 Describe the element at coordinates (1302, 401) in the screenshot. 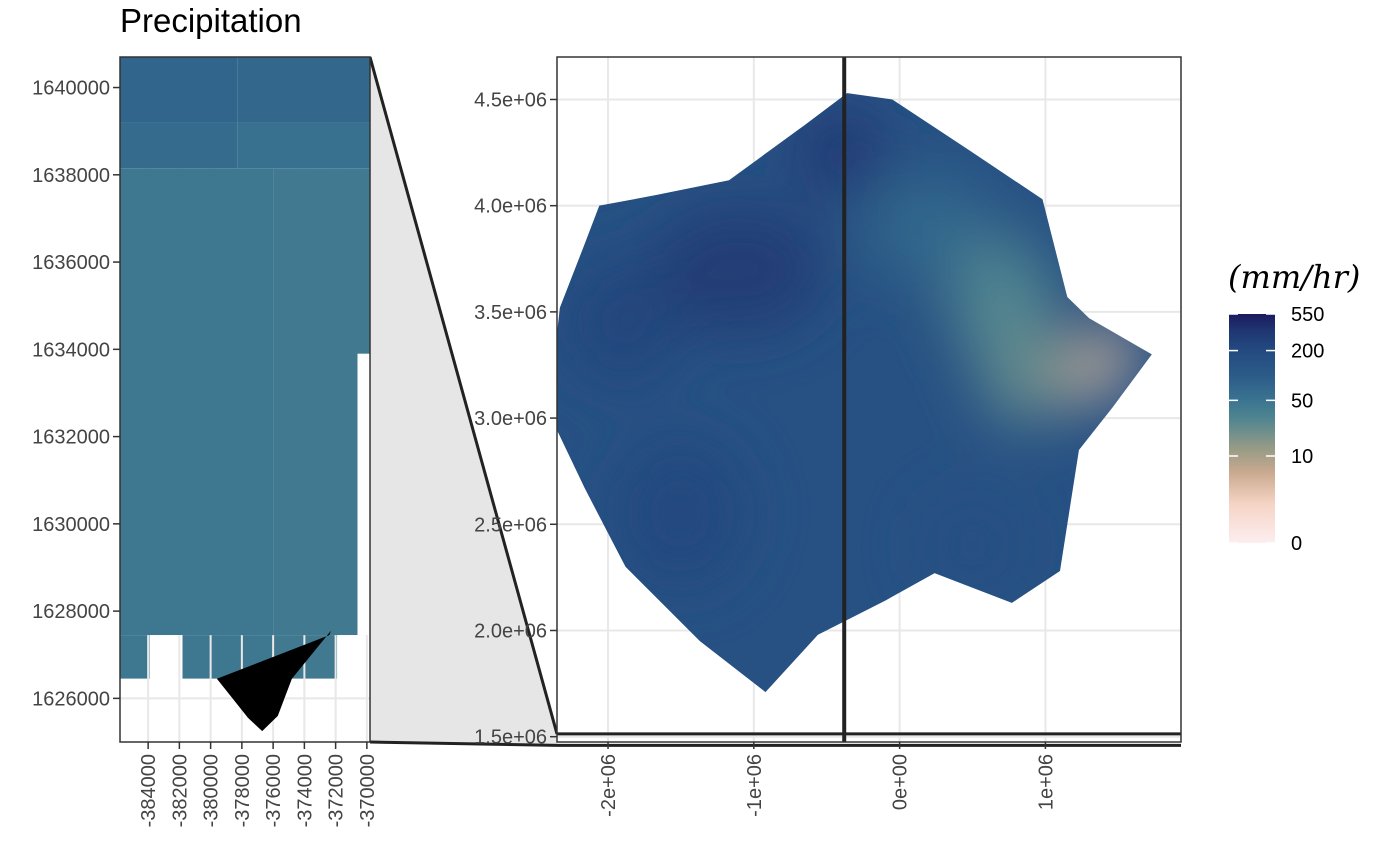

I see `legend-break-label: 50` at that location.